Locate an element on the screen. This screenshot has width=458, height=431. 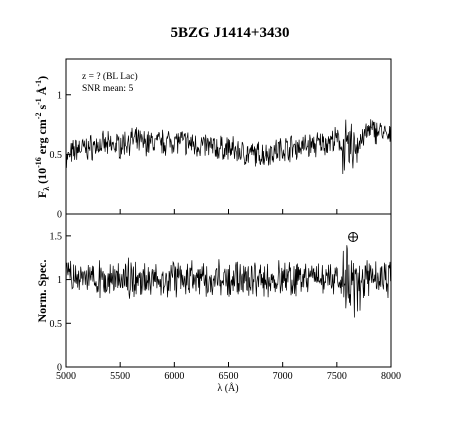
normalized-x-ticks: 5000 5500 6000 6500 7000 7500 8000 is located at coordinates (228, 372).